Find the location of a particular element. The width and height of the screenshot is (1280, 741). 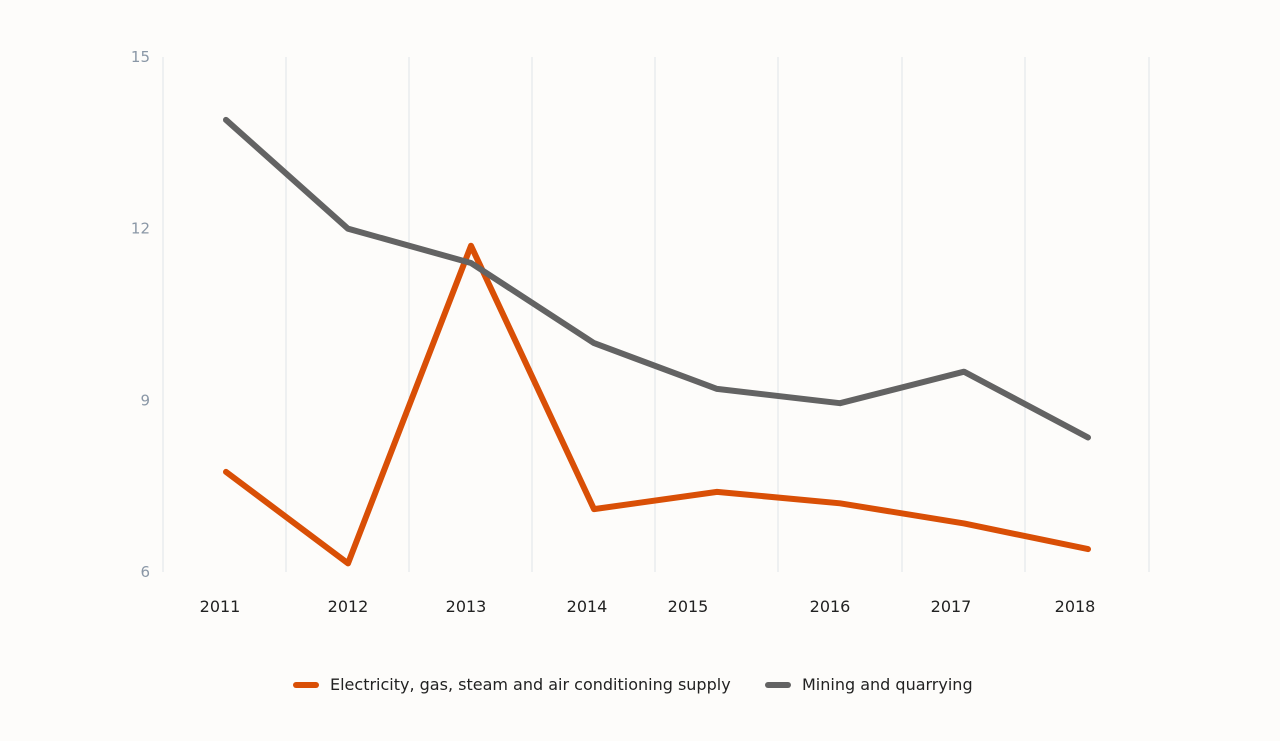

y-tick-label: 9 is located at coordinates (145, 400).